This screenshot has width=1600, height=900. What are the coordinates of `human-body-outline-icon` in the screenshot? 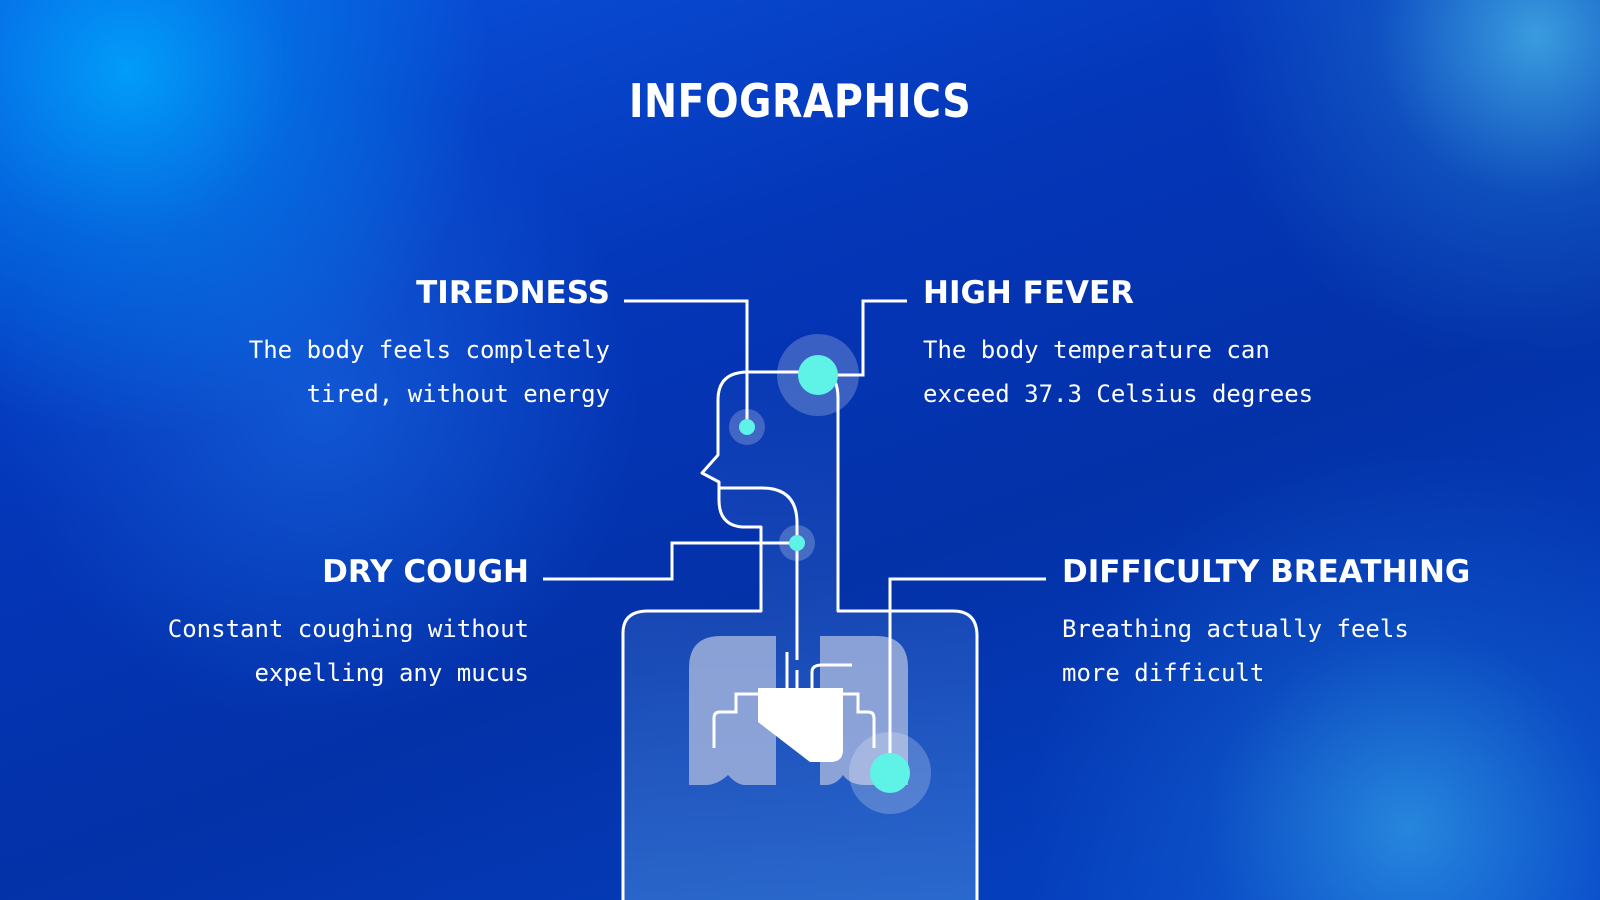 It's located at (800, 635).